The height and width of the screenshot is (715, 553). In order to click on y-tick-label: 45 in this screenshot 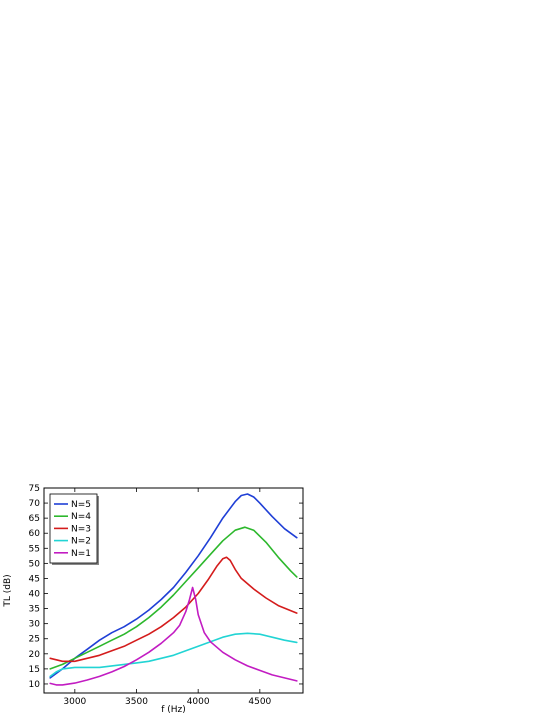, I will do `click(34, 579)`.